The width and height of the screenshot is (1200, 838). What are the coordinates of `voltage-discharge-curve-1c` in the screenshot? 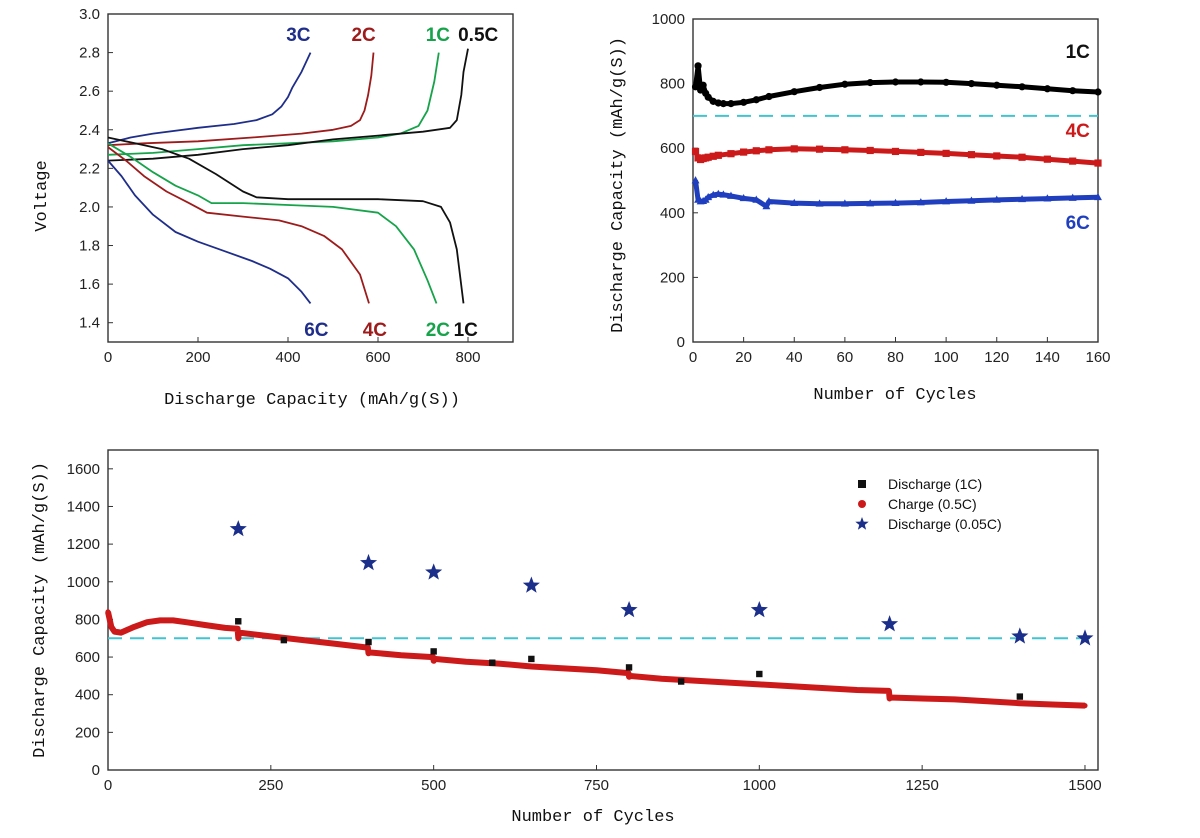 It's located at (286, 220).